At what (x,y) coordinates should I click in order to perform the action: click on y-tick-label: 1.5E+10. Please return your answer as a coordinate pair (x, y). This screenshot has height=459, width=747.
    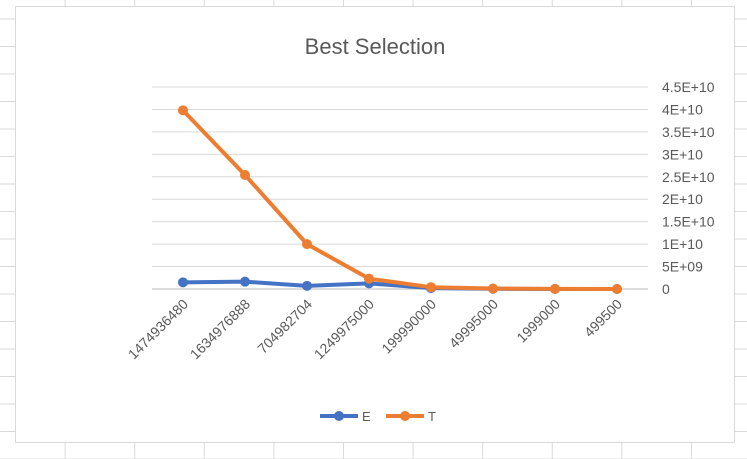
    Looking at the image, I should click on (688, 222).